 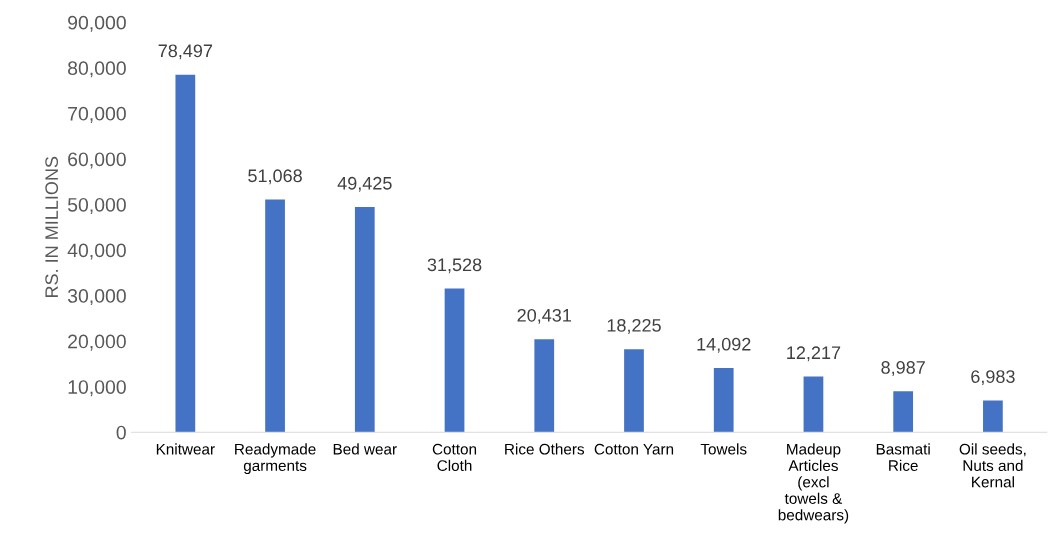 What do you see at coordinates (813, 483) in the screenshot?
I see `x-tick-label: Madeup Articles (excl towels & bedwears)` at bounding box center [813, 483].